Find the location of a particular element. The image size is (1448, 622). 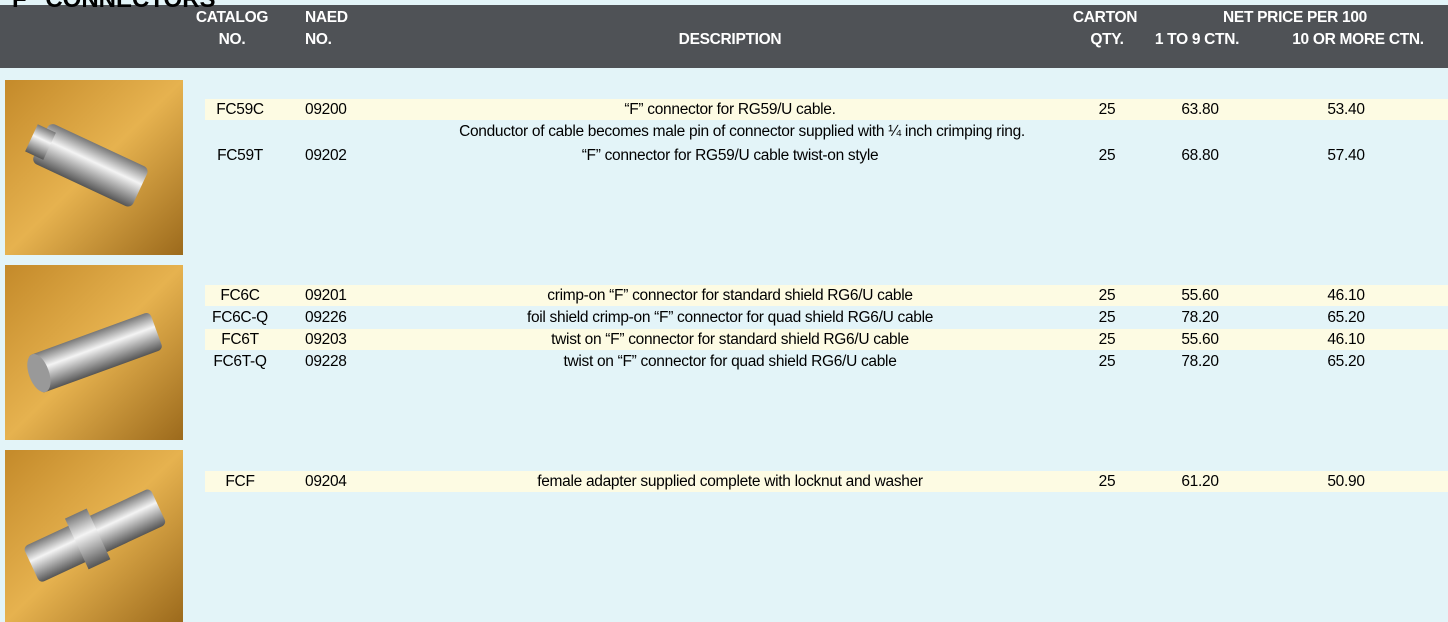

naed-no: 09203 is located at coordinates (326, 339).